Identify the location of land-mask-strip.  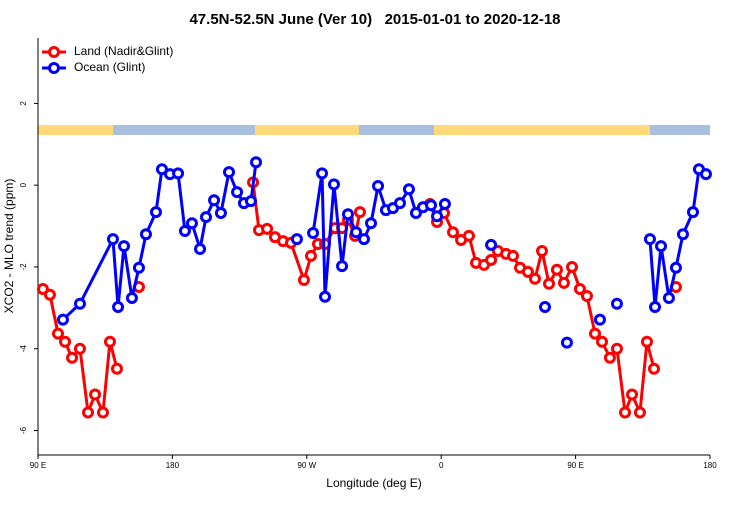
(374, 130).